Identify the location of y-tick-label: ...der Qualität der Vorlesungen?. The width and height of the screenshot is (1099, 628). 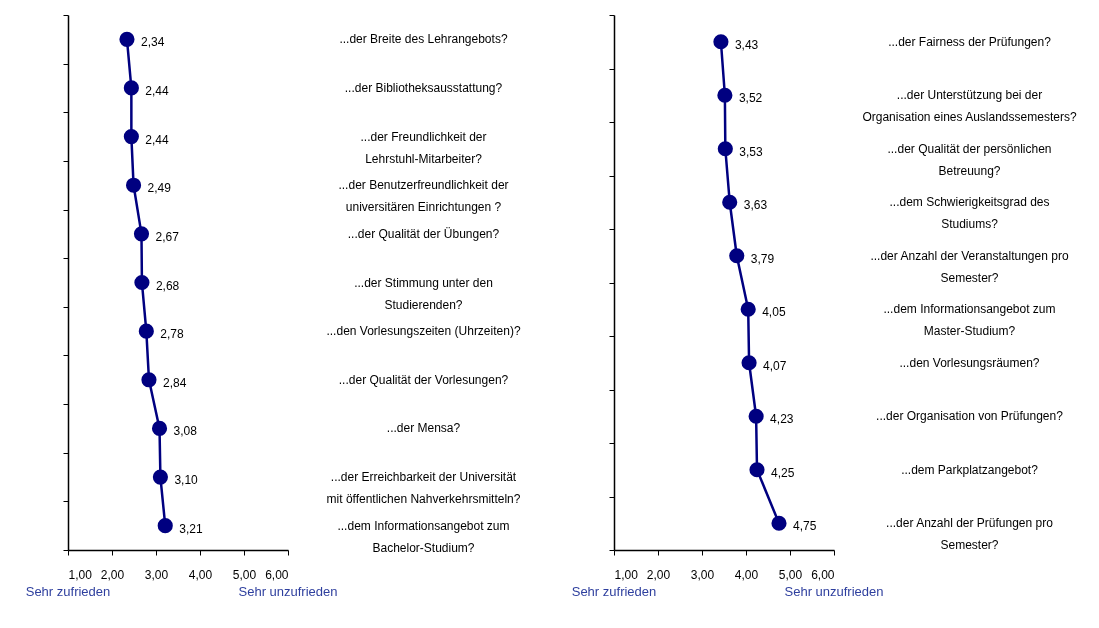
(423, 379).